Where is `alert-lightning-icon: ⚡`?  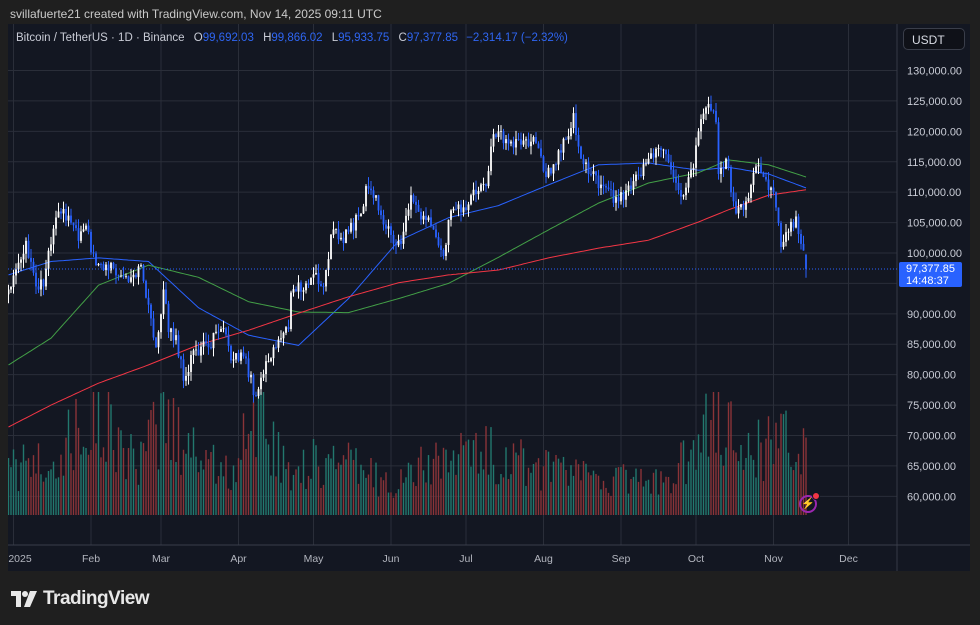
alert-lightning-icon: ⚡ is located at coordinates (809, 502).